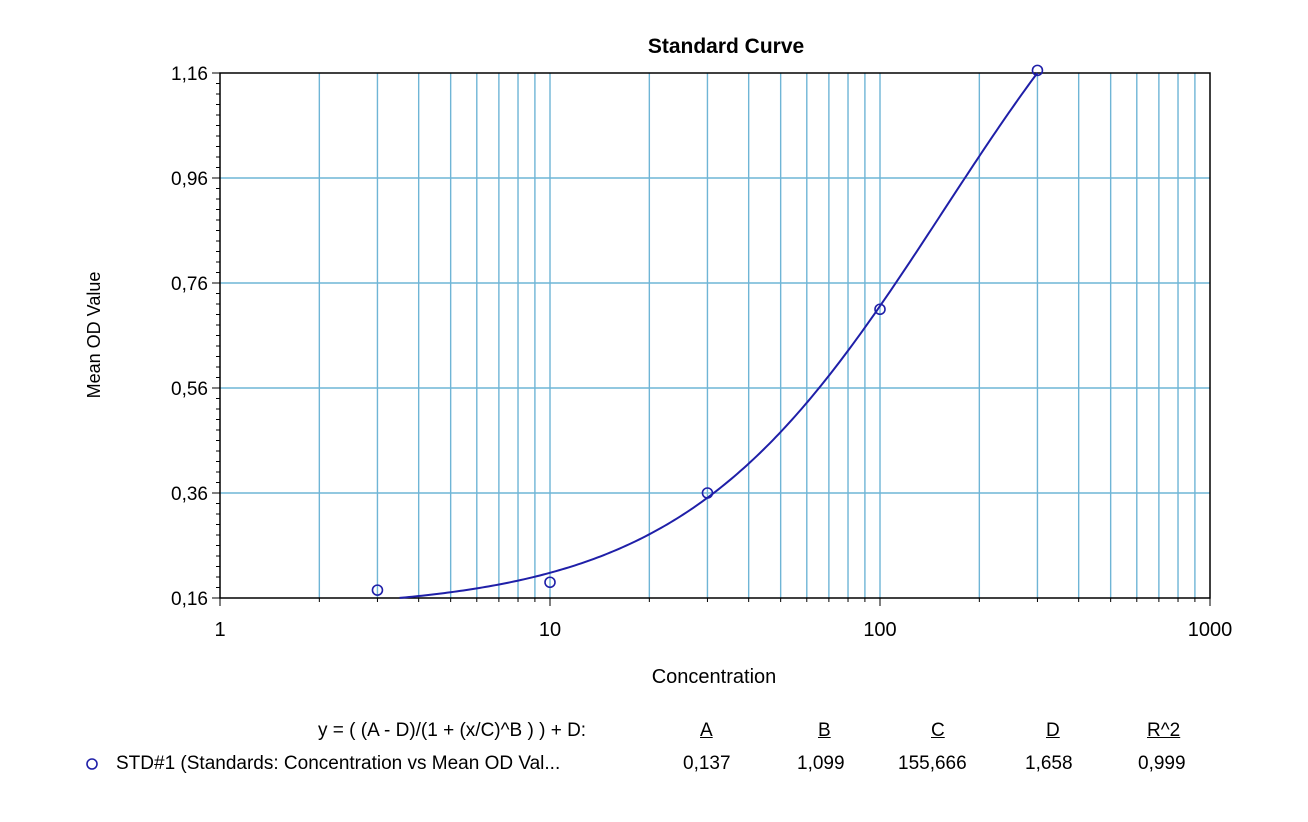 This screenshot has width=1308, height=822. I want to click on y-tick-label: 0,16, so click(189, 599).